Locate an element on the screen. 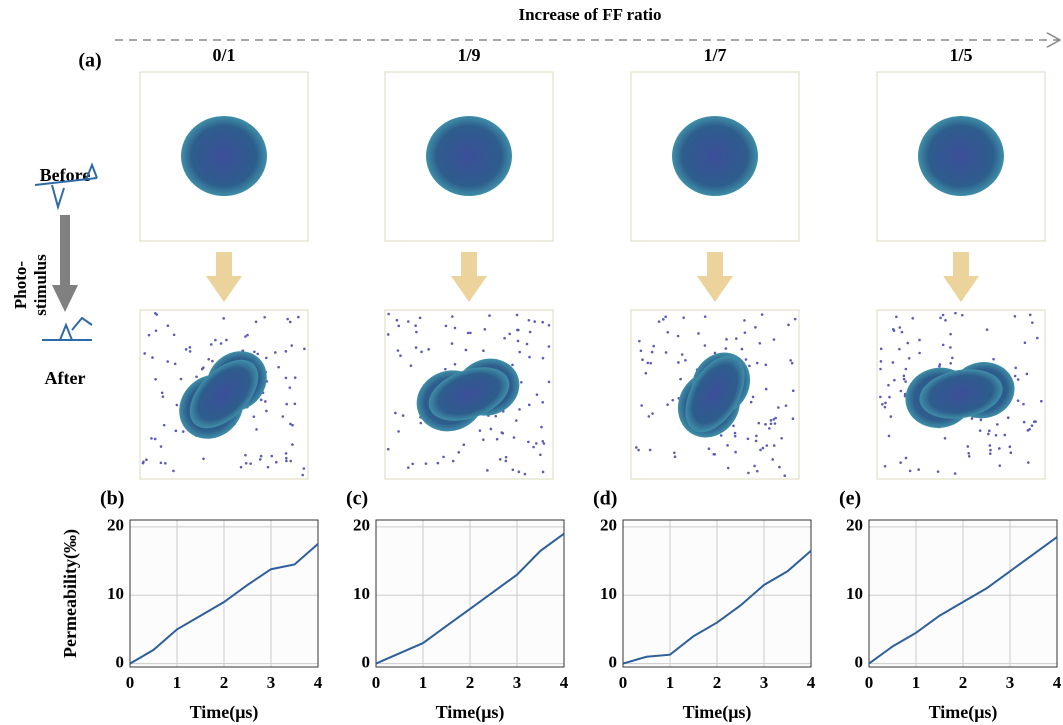 Image resolution: width=1063 pixels, height=725 pixels. column-label: 0/1 is located at coordinates (223, 55).